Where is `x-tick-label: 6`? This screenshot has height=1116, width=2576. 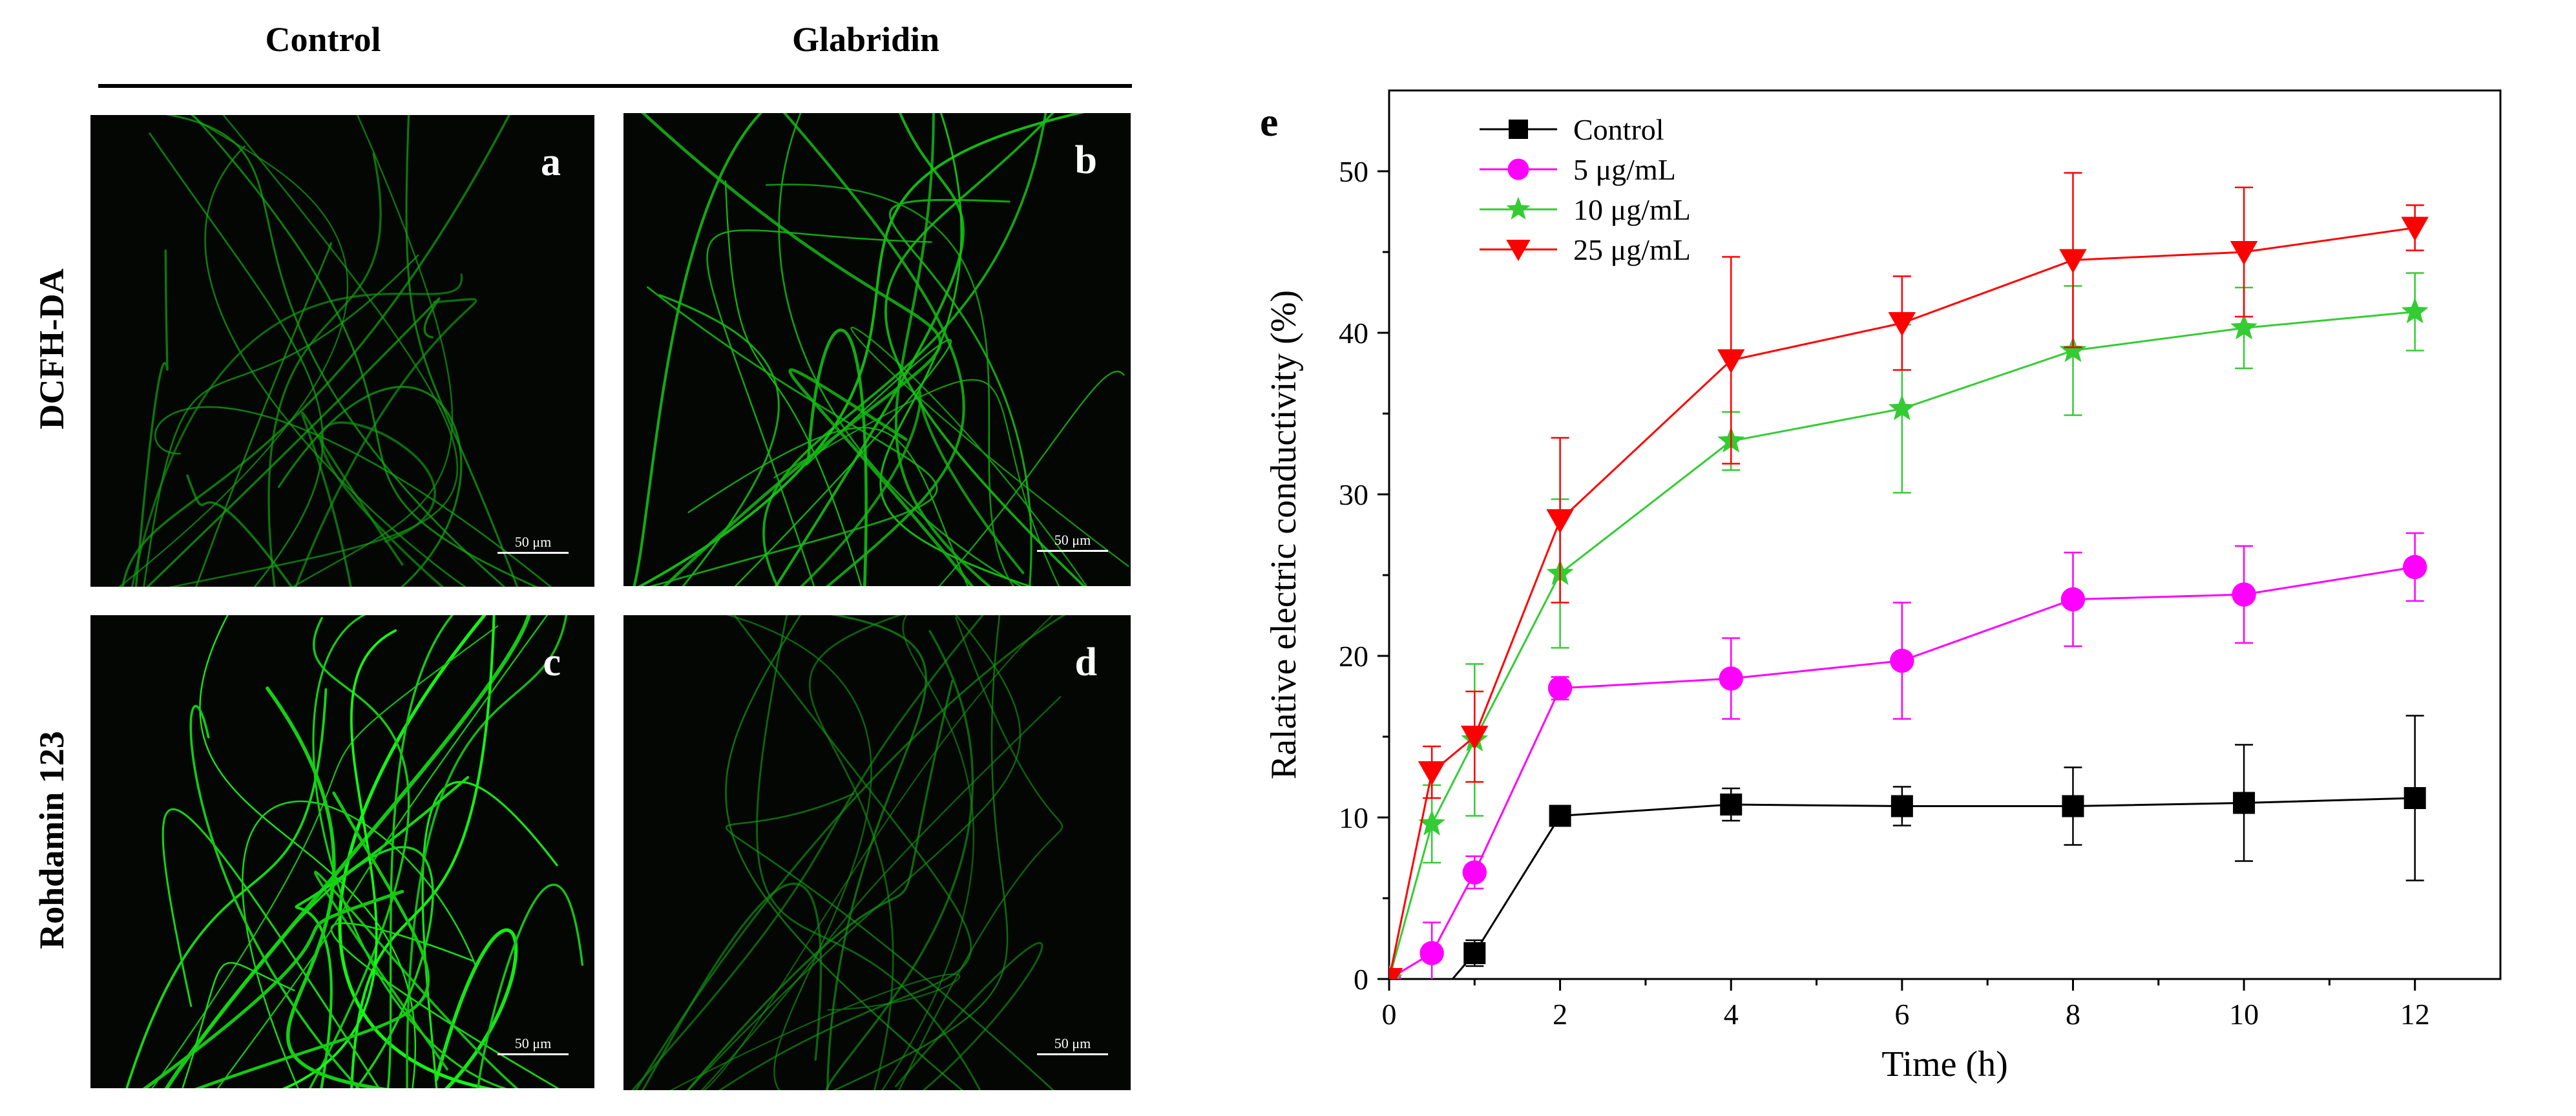
x-tick-label: 6 is located at coordinates (1901, 1014).